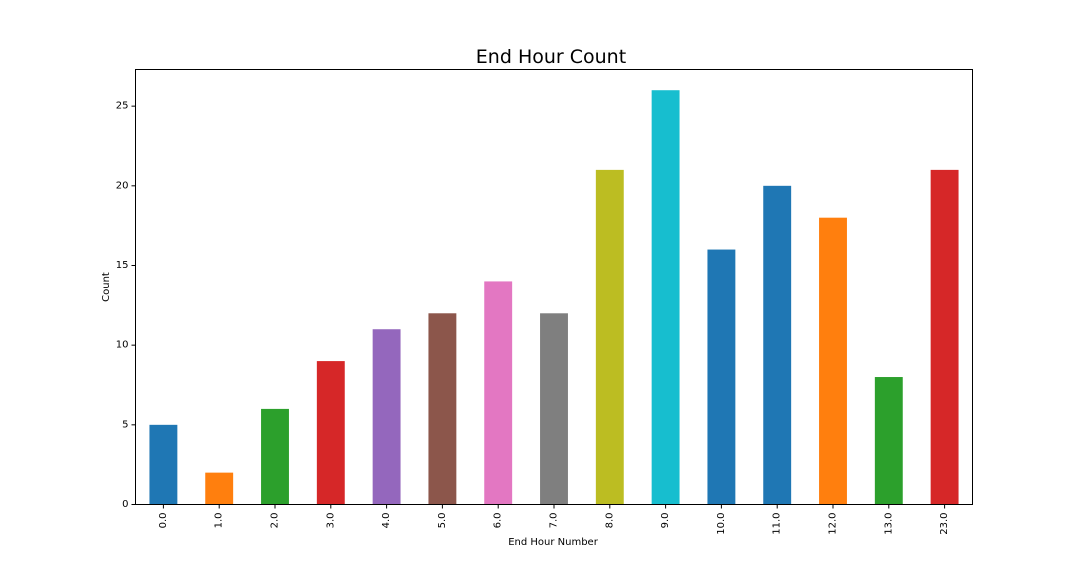  I want to click on bar-10.0, so click(721, 377).